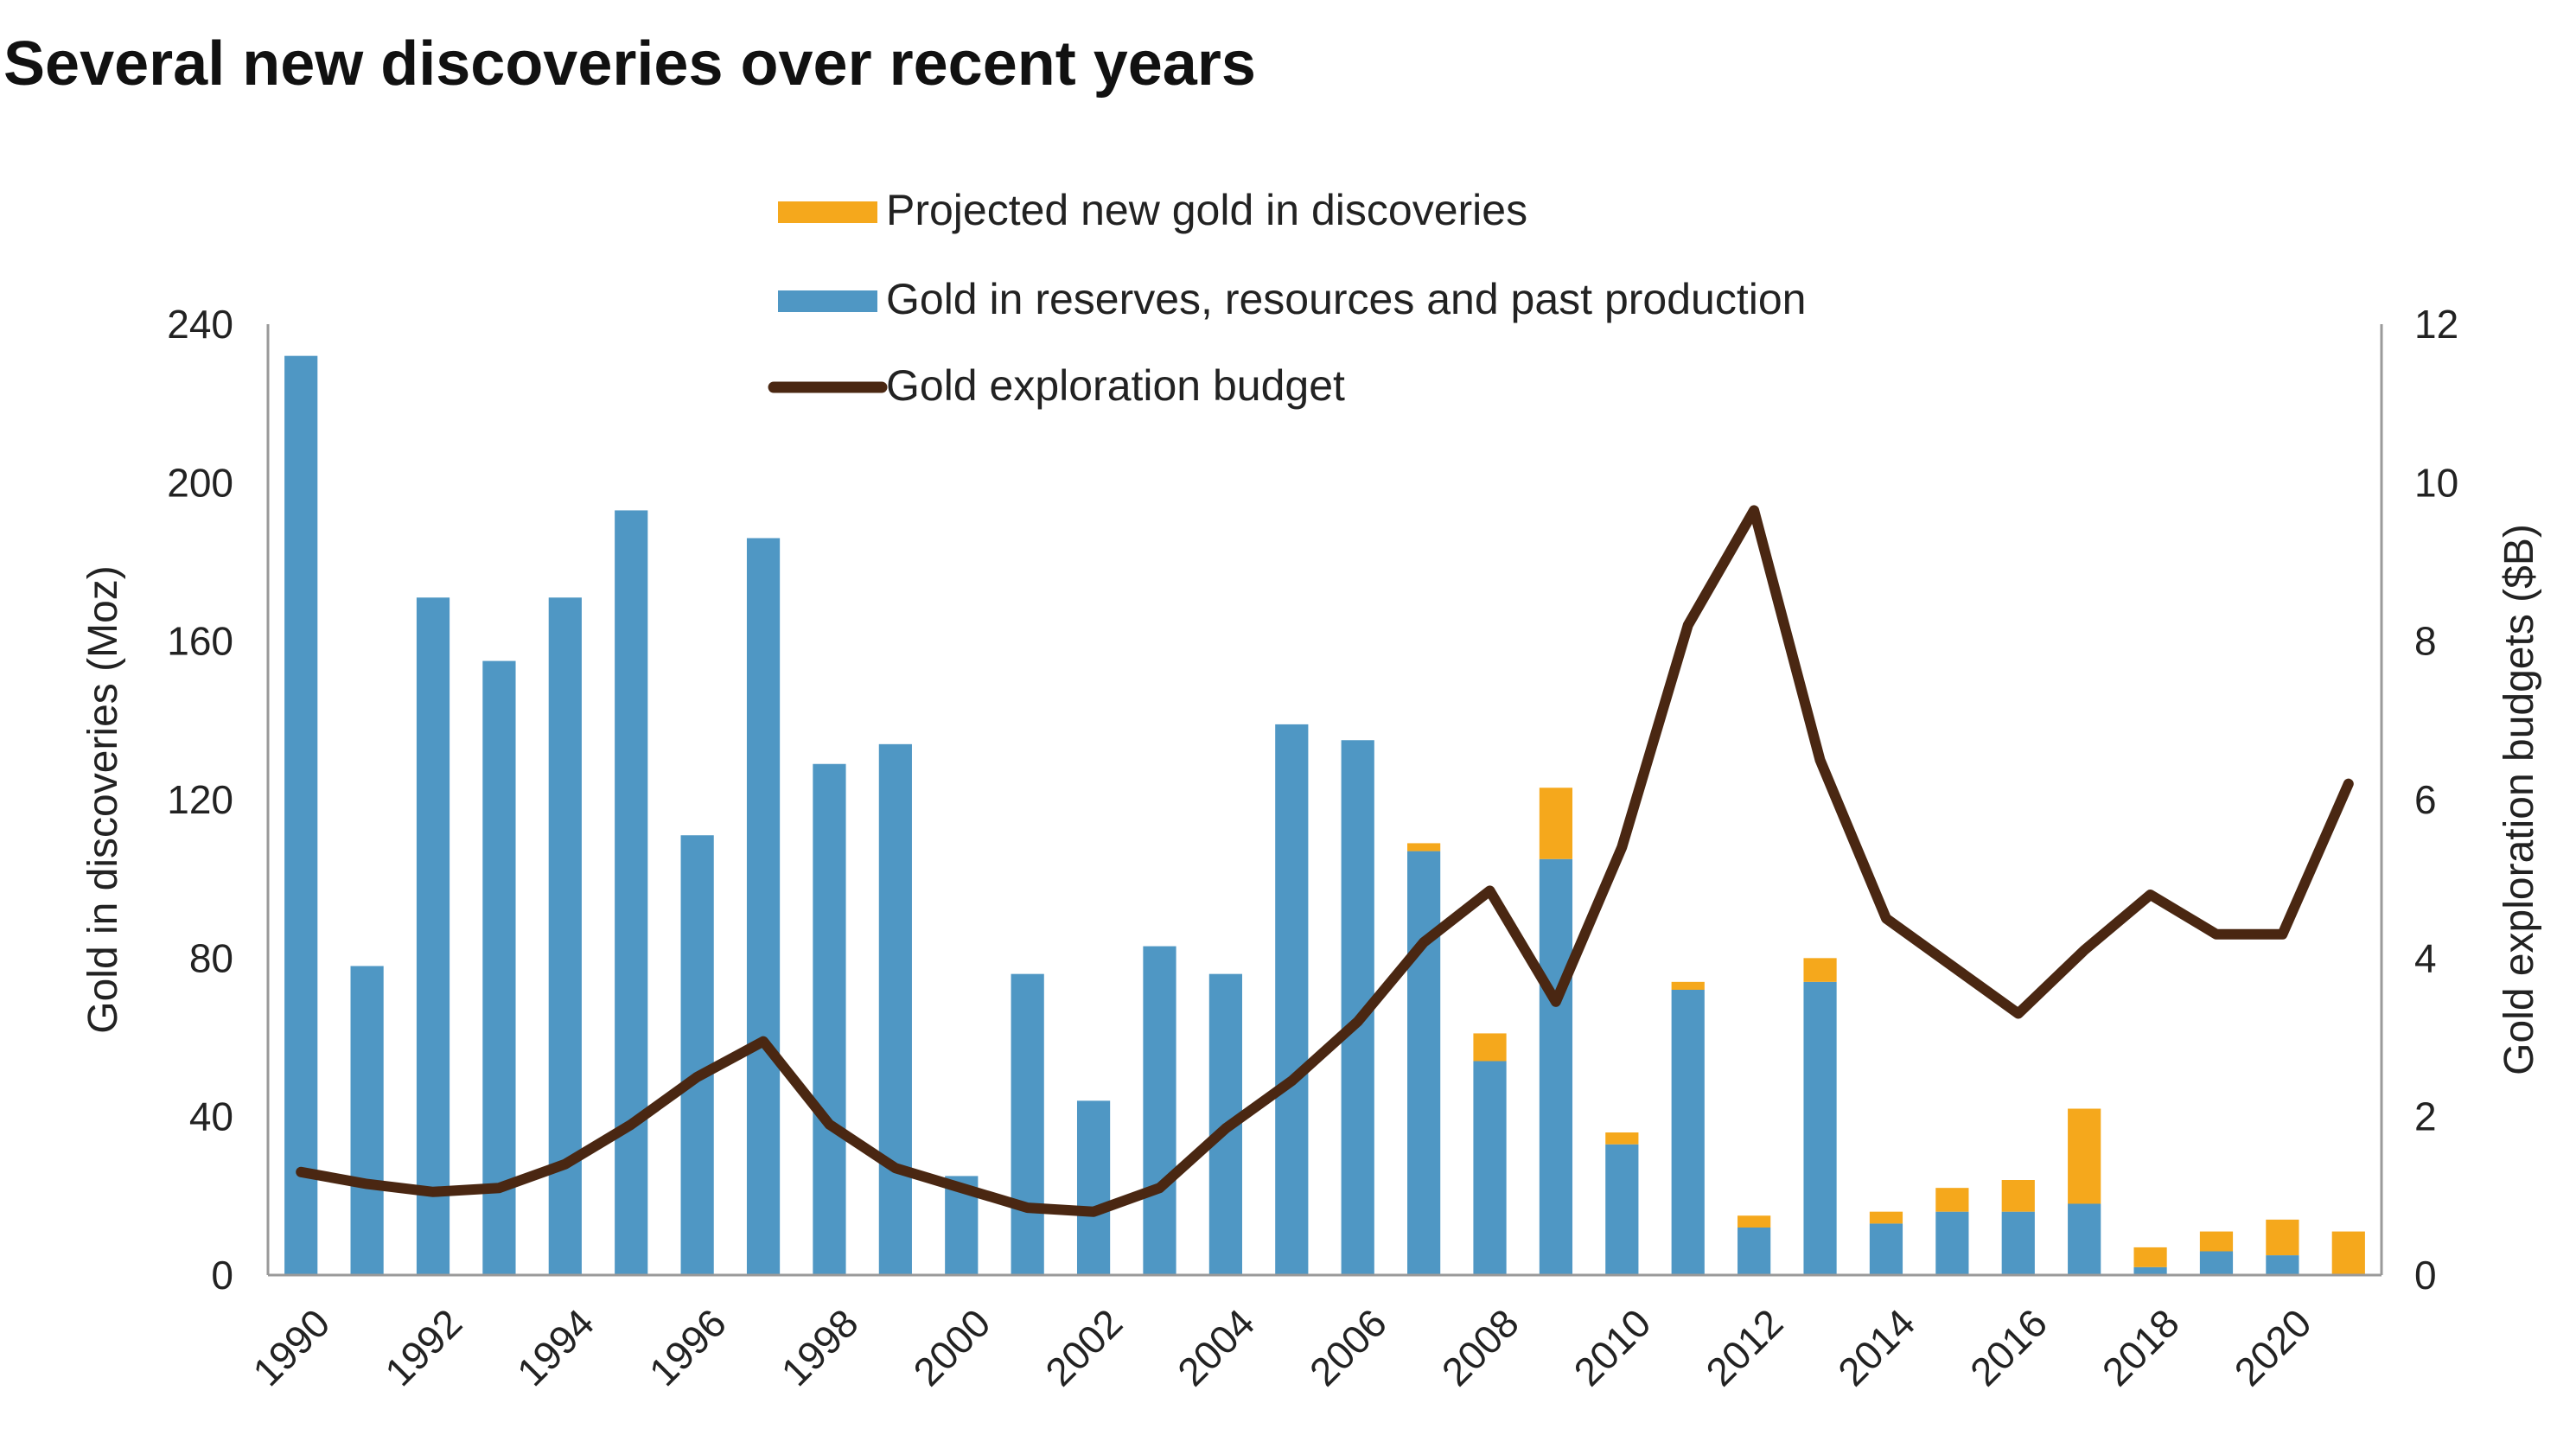 The image size is (2576, 1435). I want to click on x-tick-2010: 2010, so click(1612, 1347).